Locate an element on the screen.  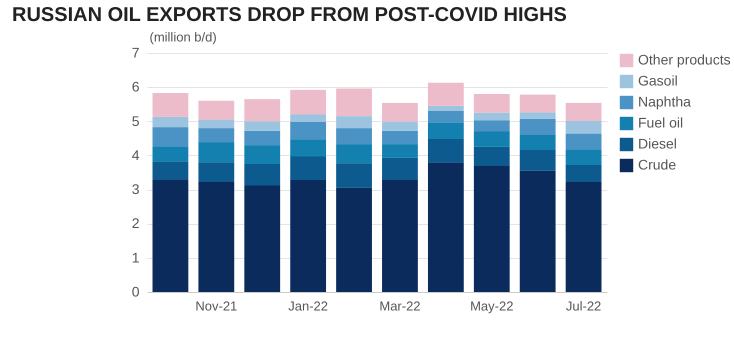
y-tick-label: 7 is located at coordinates (136, 52).